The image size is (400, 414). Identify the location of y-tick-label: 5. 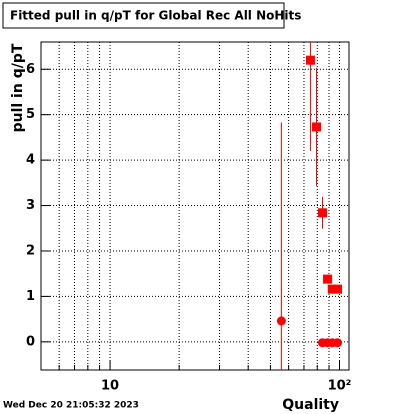
(30, 114).